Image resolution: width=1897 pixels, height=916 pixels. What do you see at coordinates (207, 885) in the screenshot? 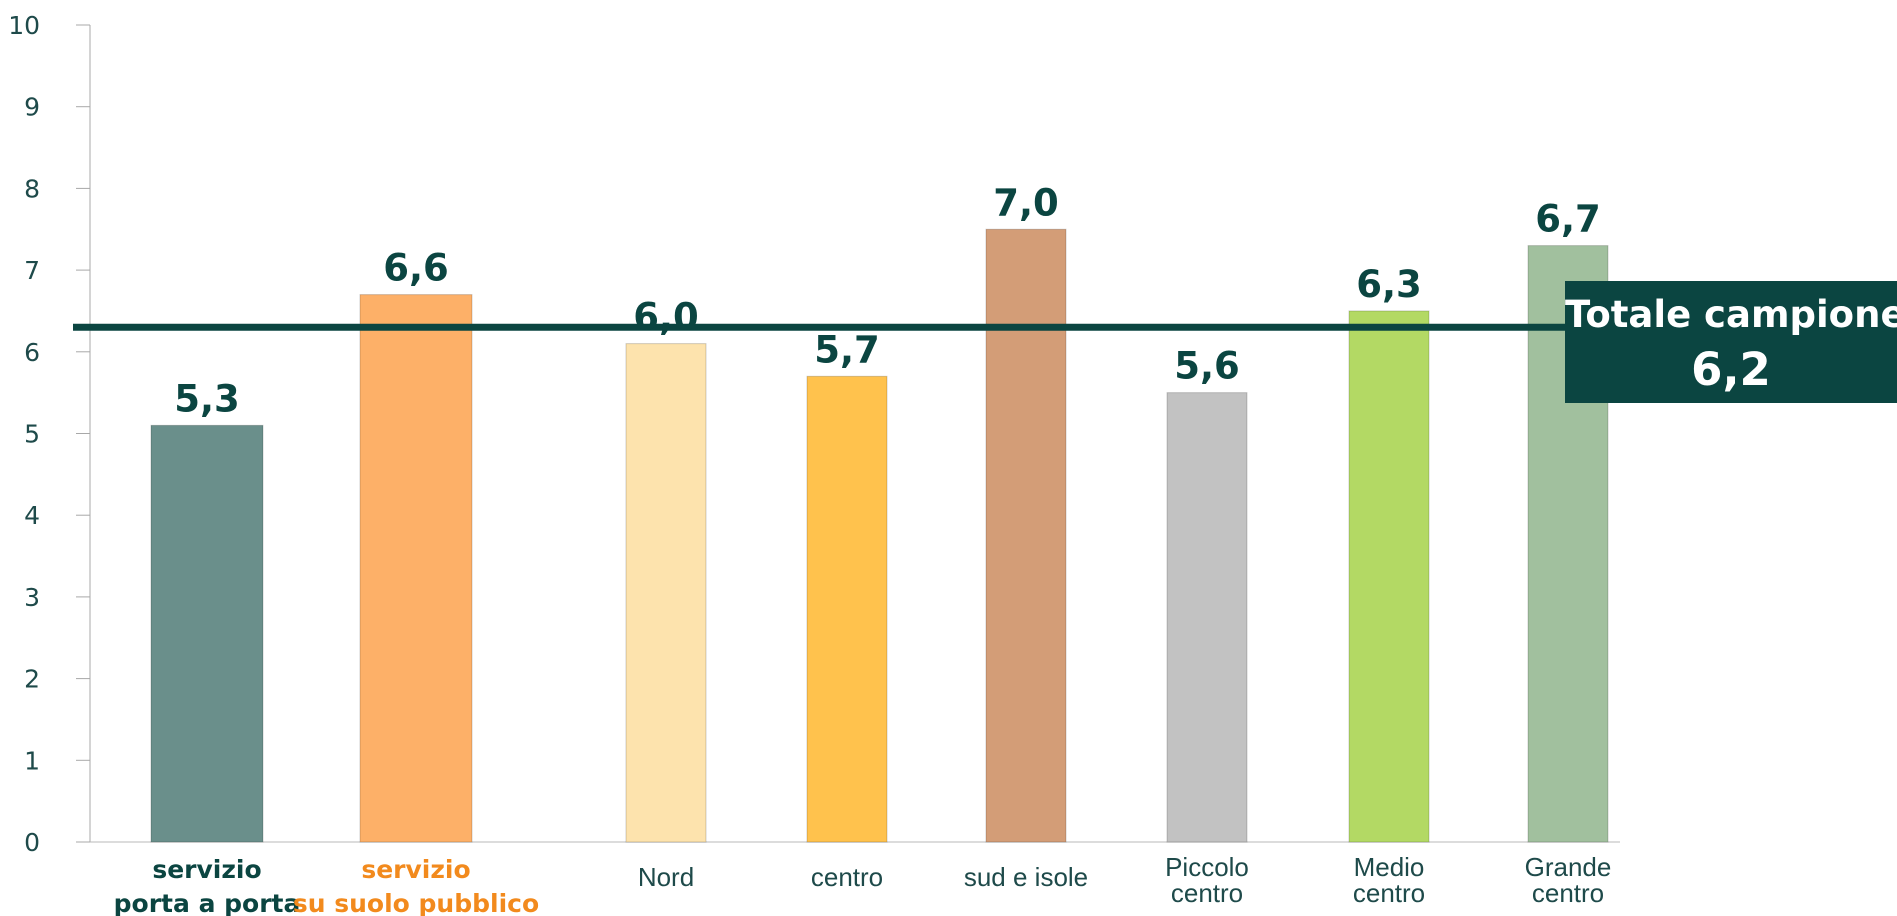
I see `x-category-label: servizio porta a porta` at bounding box center [207, 885].